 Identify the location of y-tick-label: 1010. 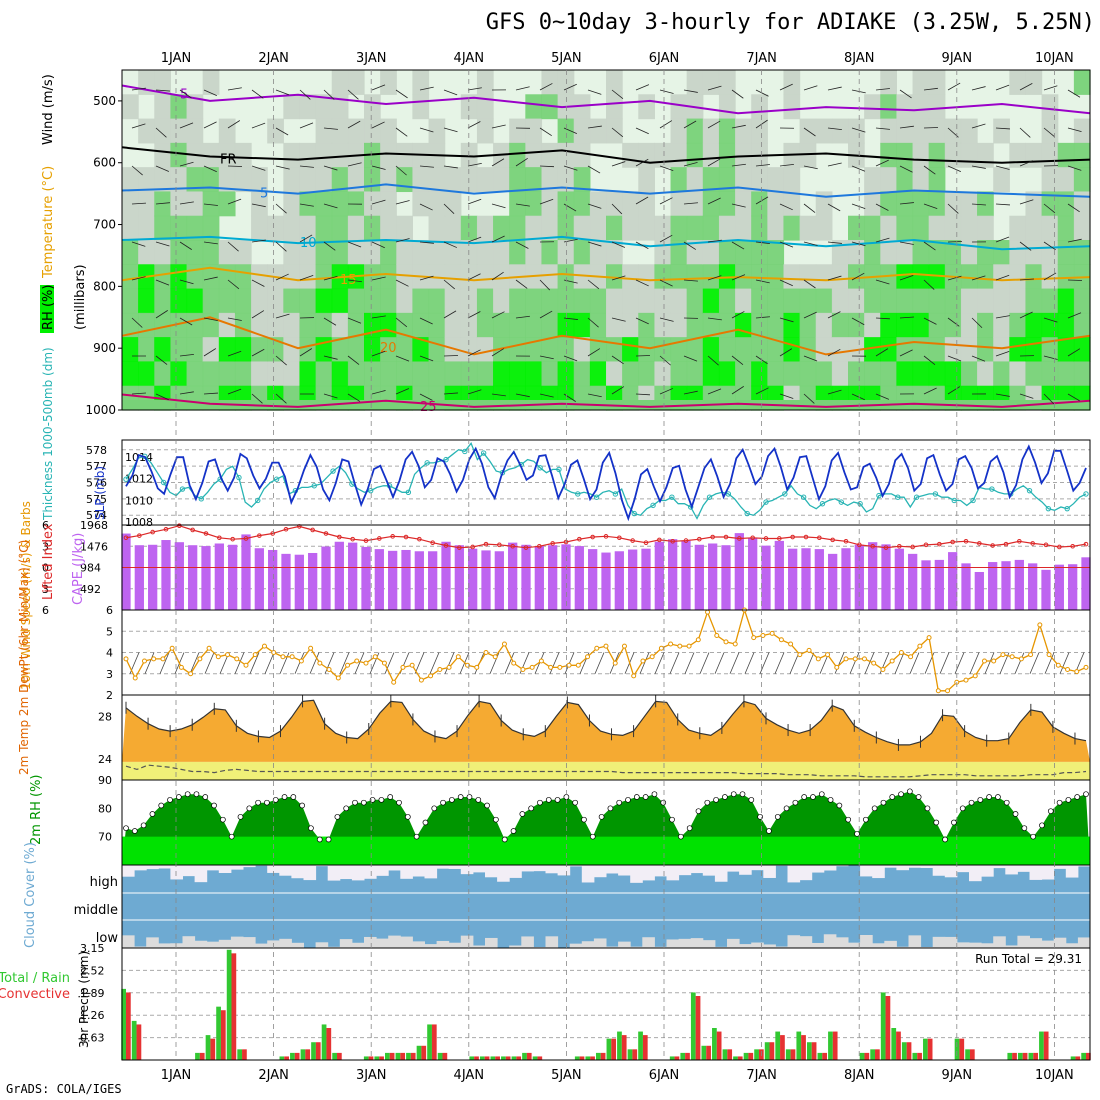
(139, 500).